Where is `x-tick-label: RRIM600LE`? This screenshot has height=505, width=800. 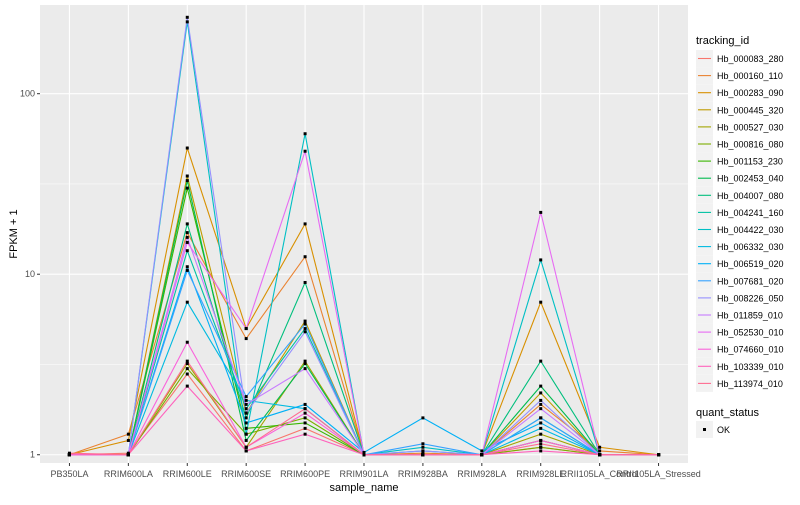
x-tick-label: RRIM600LE is located at coordinates (187, 474).